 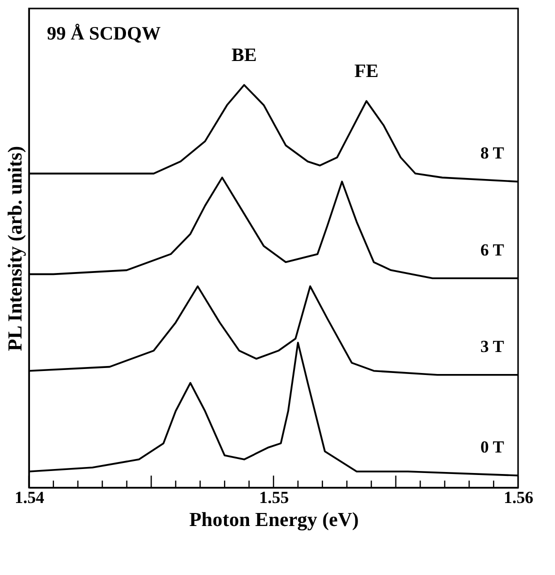 I want to click on y-axis-title: PL Intensity (arb. units), so click(x=15, y=249).